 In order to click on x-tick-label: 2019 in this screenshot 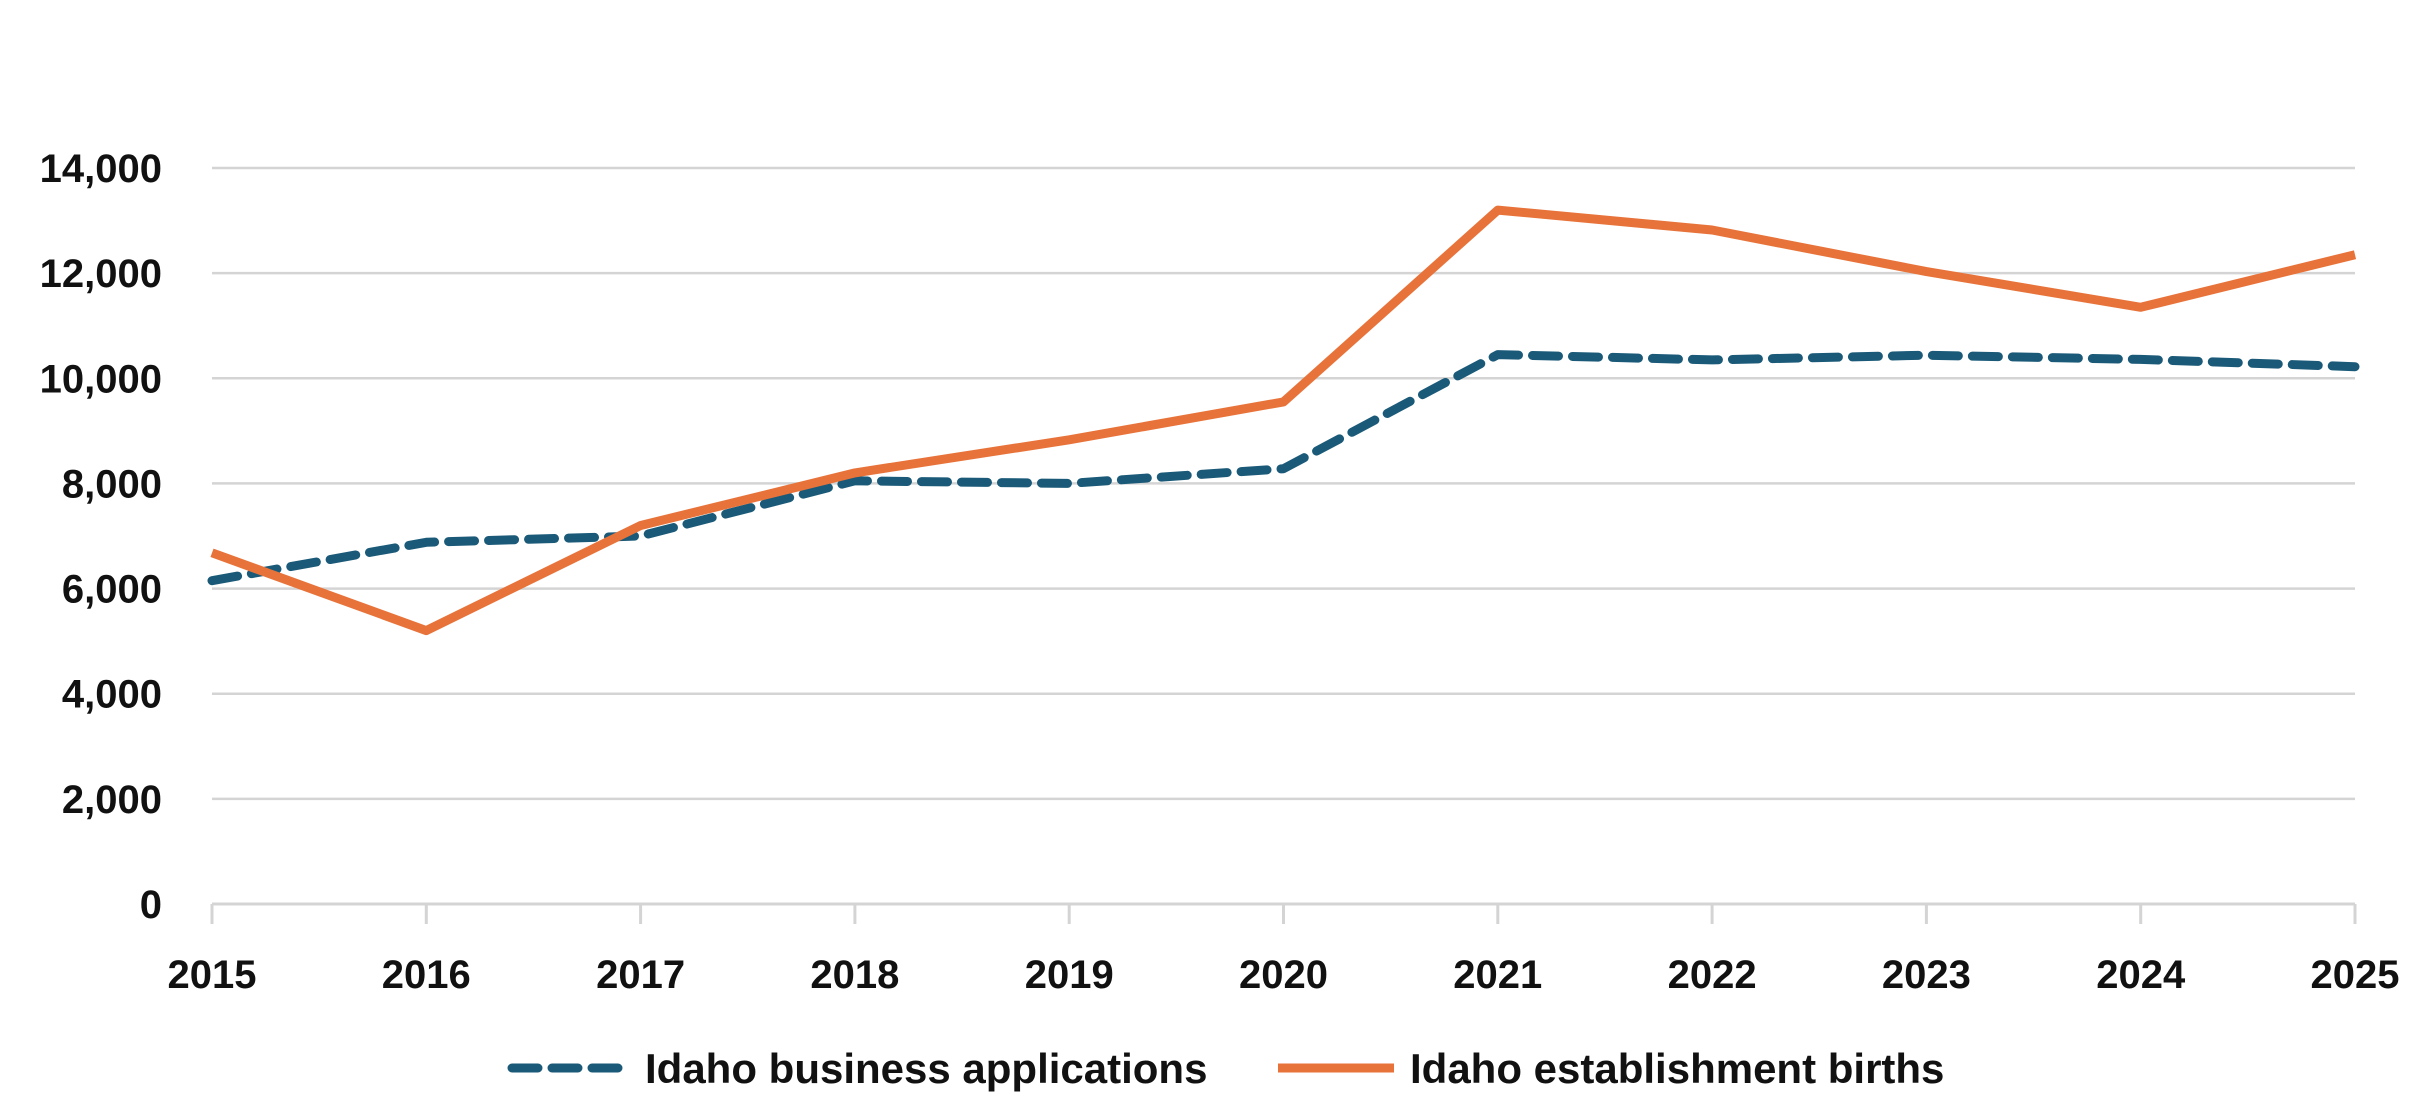, I will do `click(1069, 975)`.